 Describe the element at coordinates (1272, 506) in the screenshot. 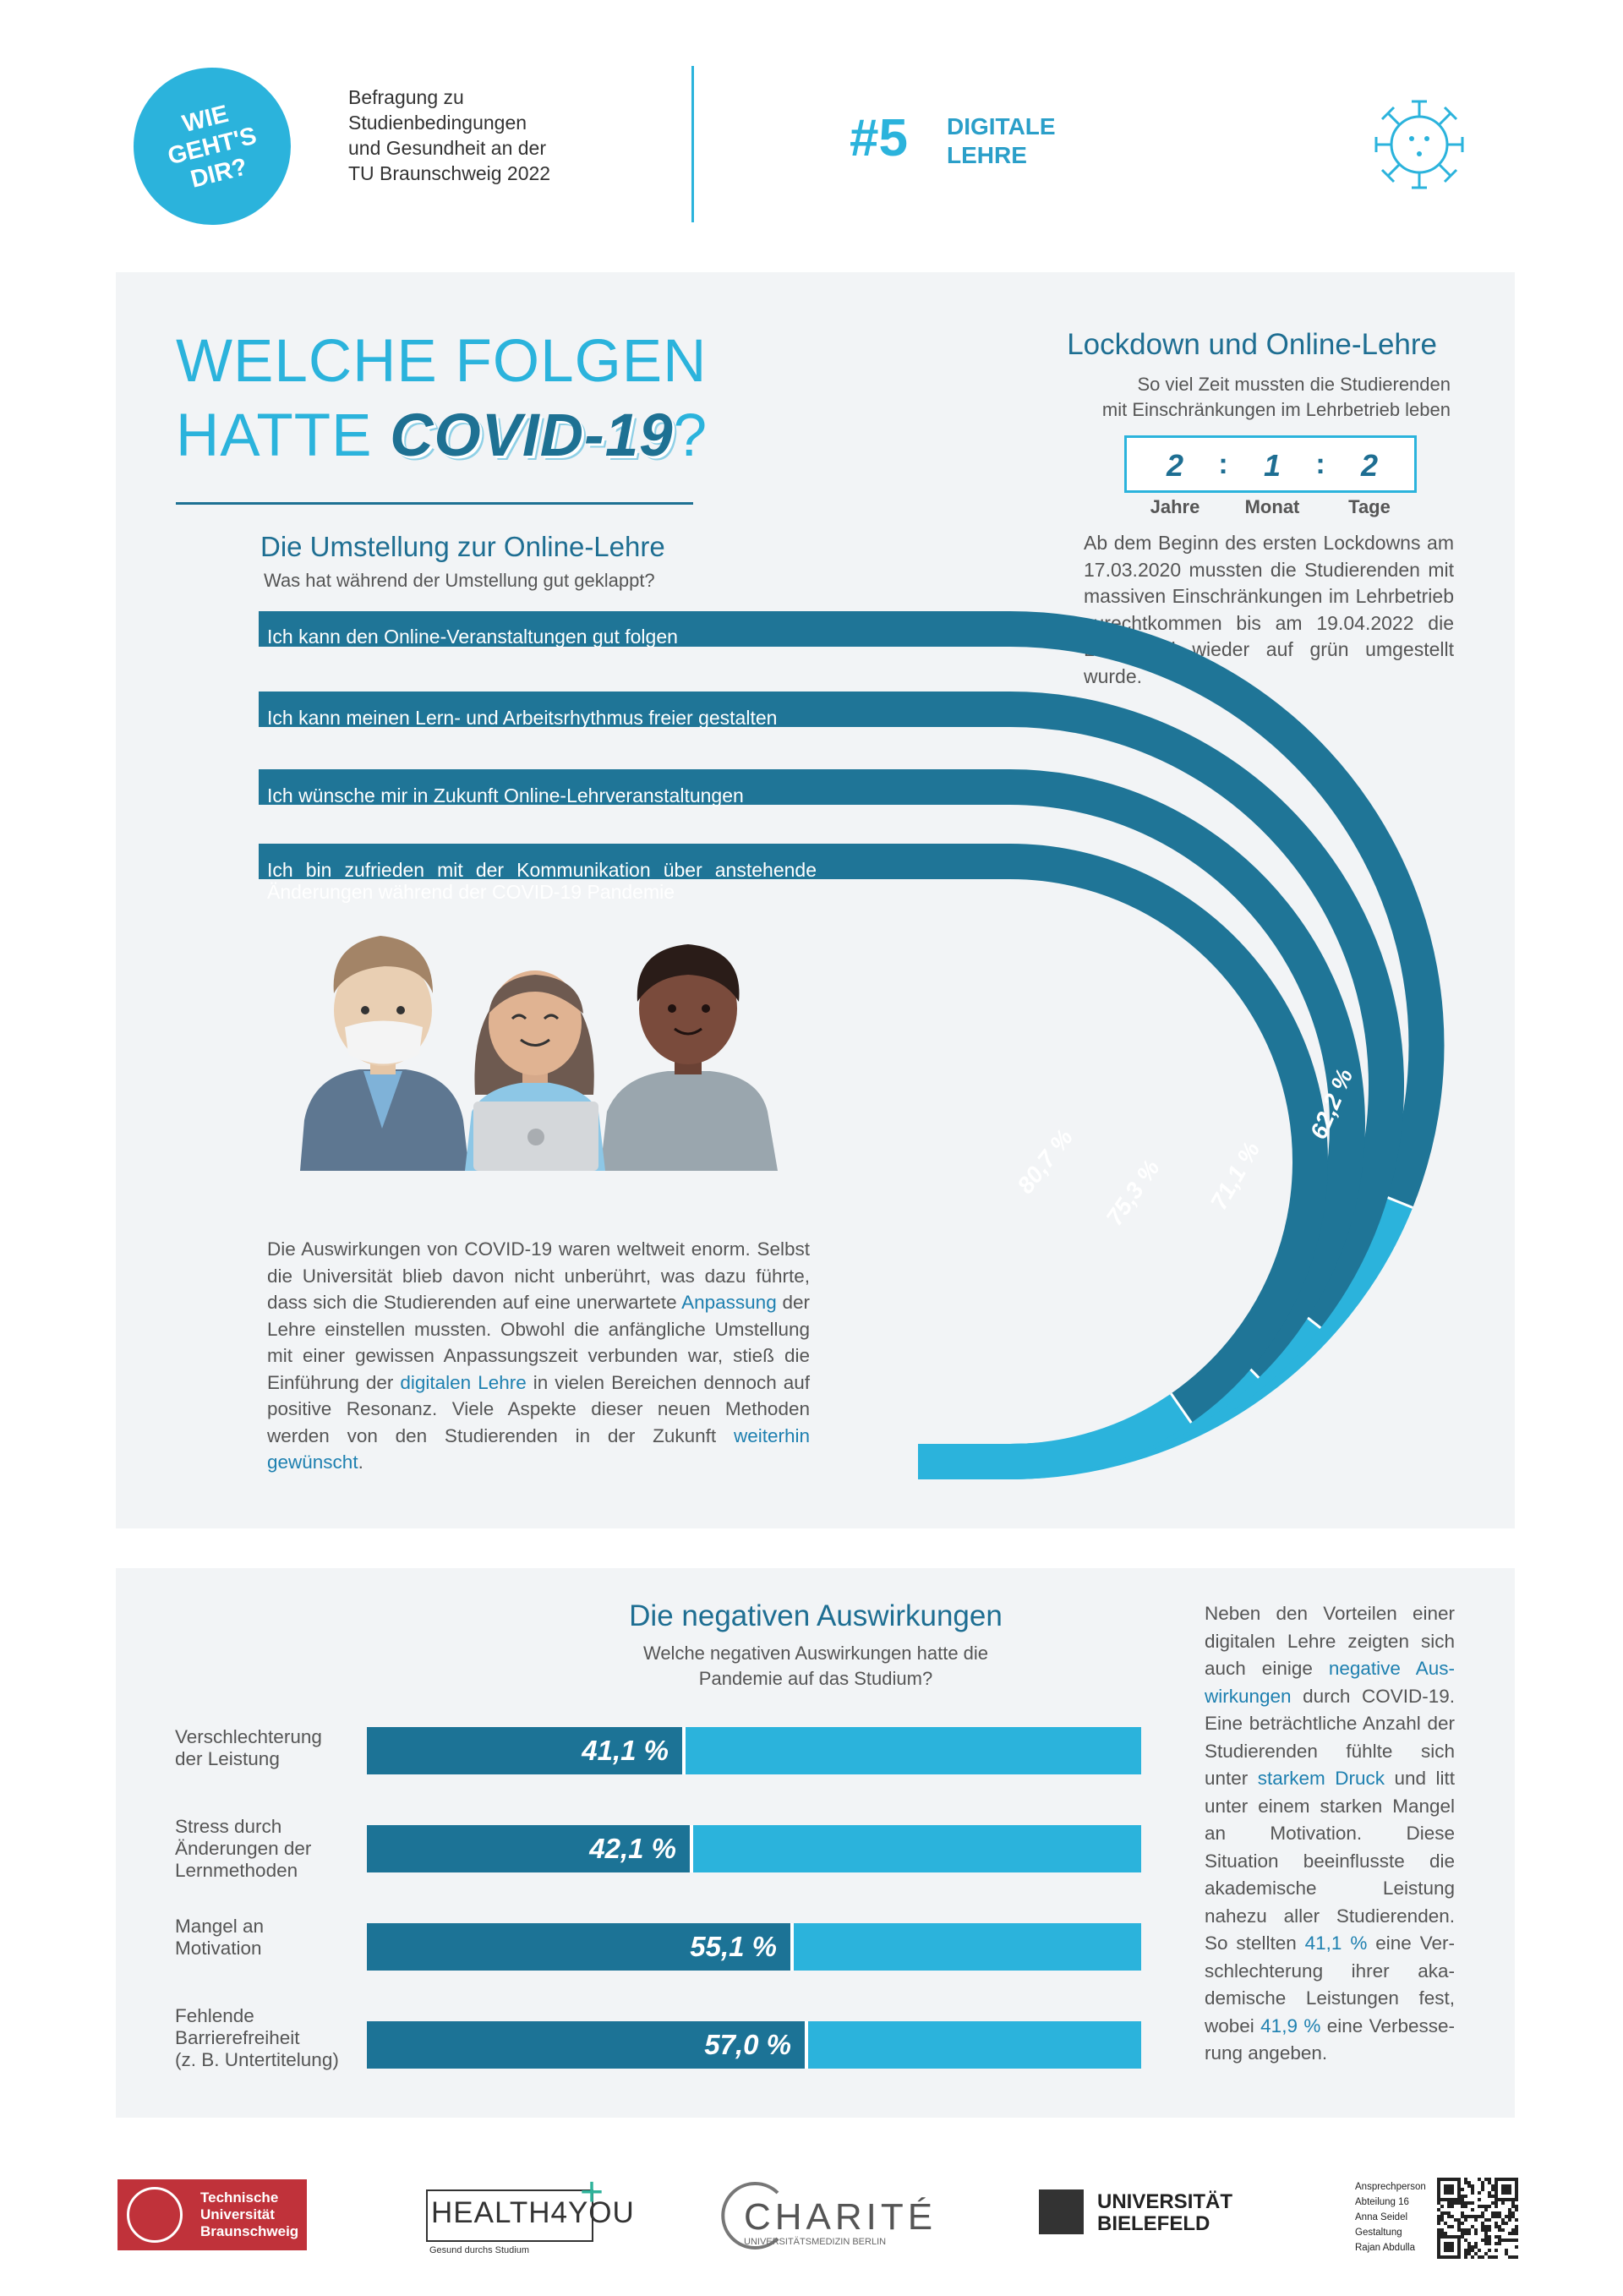

I see `counter-months-label: Monat` at that location.